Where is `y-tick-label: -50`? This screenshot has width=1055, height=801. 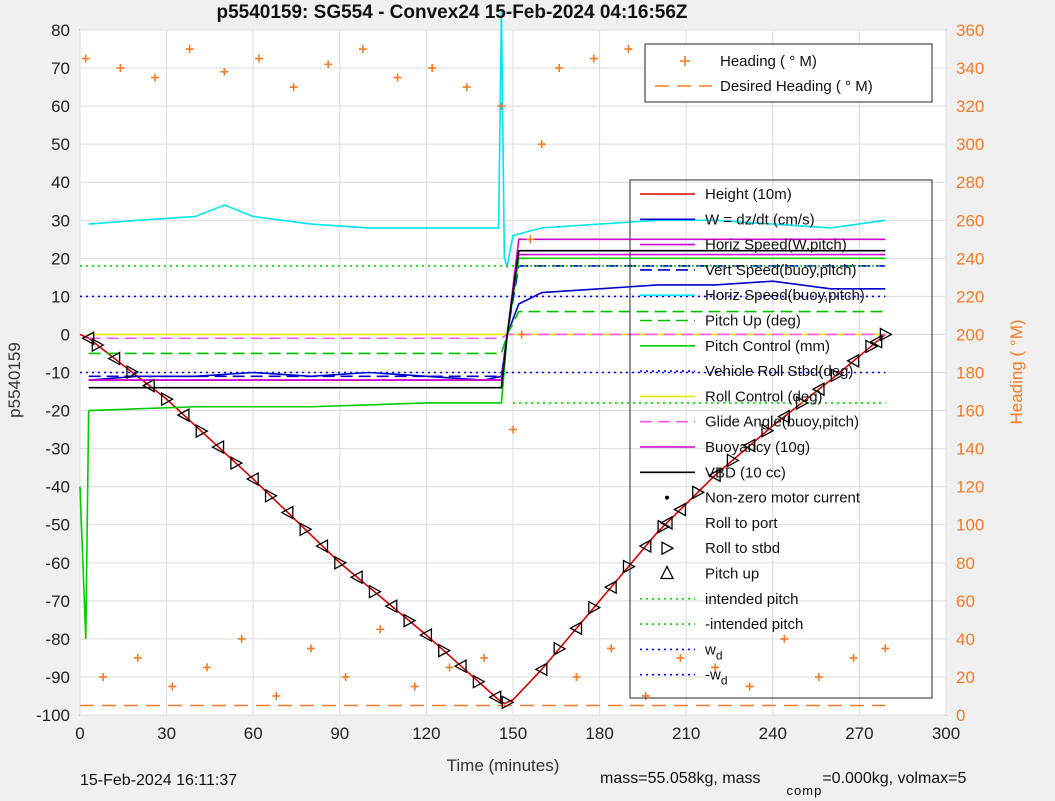 y-tick-label: -50 is located at coordinates (57, 525).